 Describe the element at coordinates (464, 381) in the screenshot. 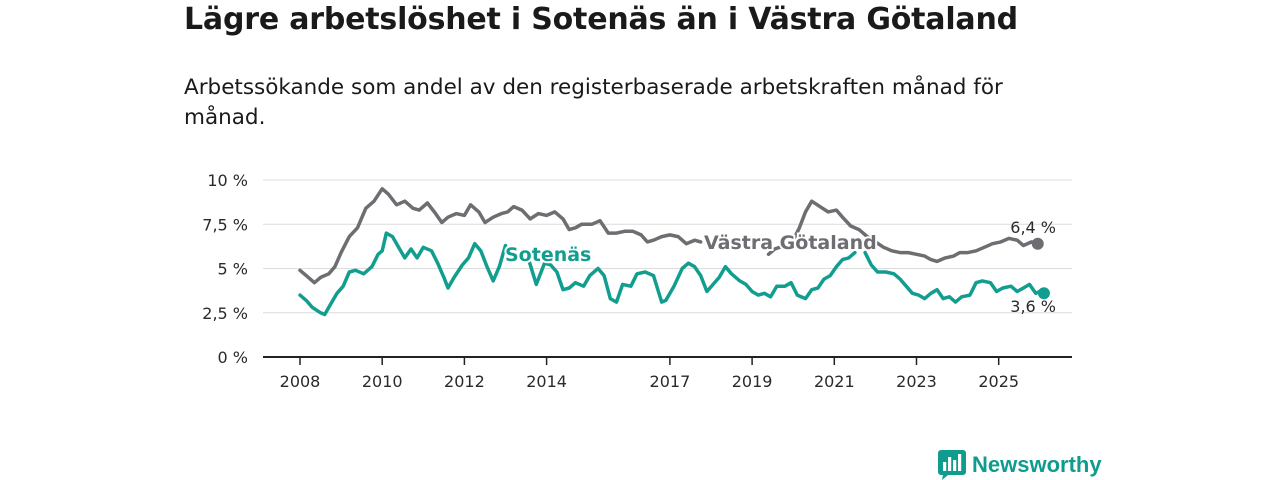

I see `x-tick-label: 2012` at that location.